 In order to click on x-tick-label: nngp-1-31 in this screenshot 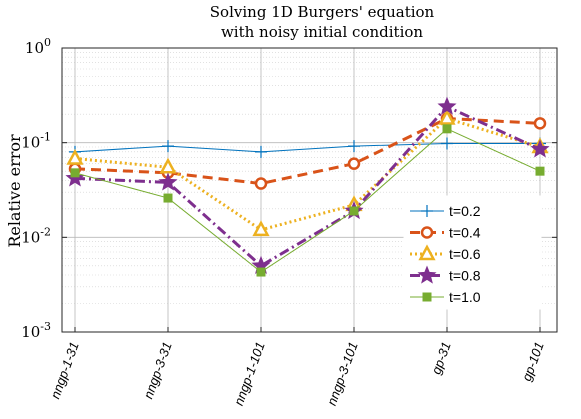, I will do `click(64, 370)`.